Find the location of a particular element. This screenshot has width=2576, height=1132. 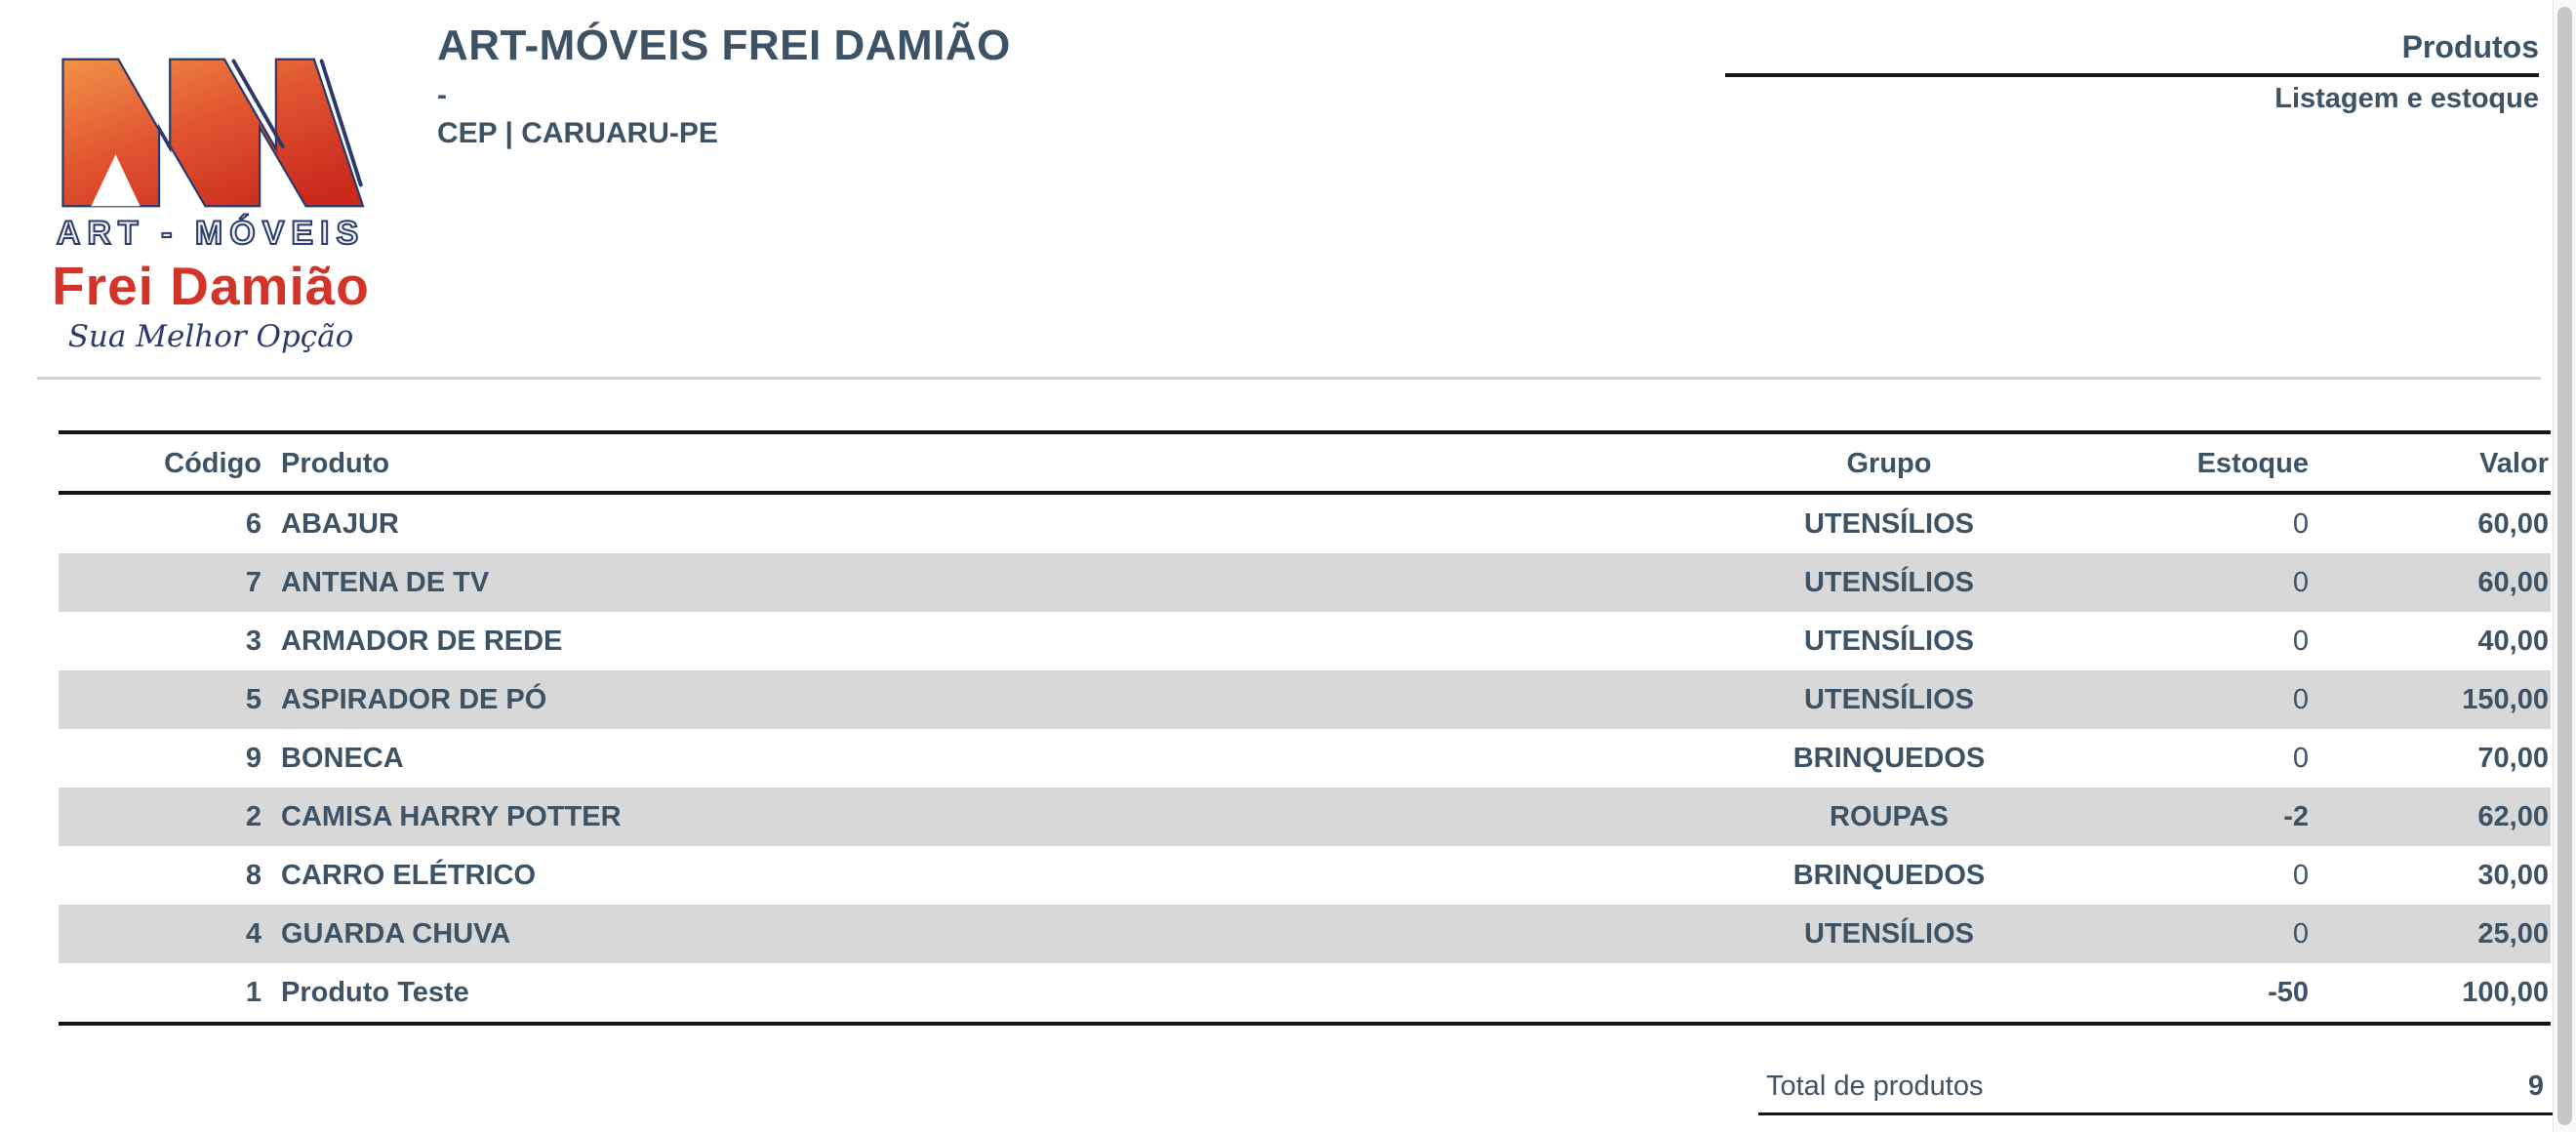

logo-text-frei-damiao: Frei Damião is located at coordinates (211, 286).